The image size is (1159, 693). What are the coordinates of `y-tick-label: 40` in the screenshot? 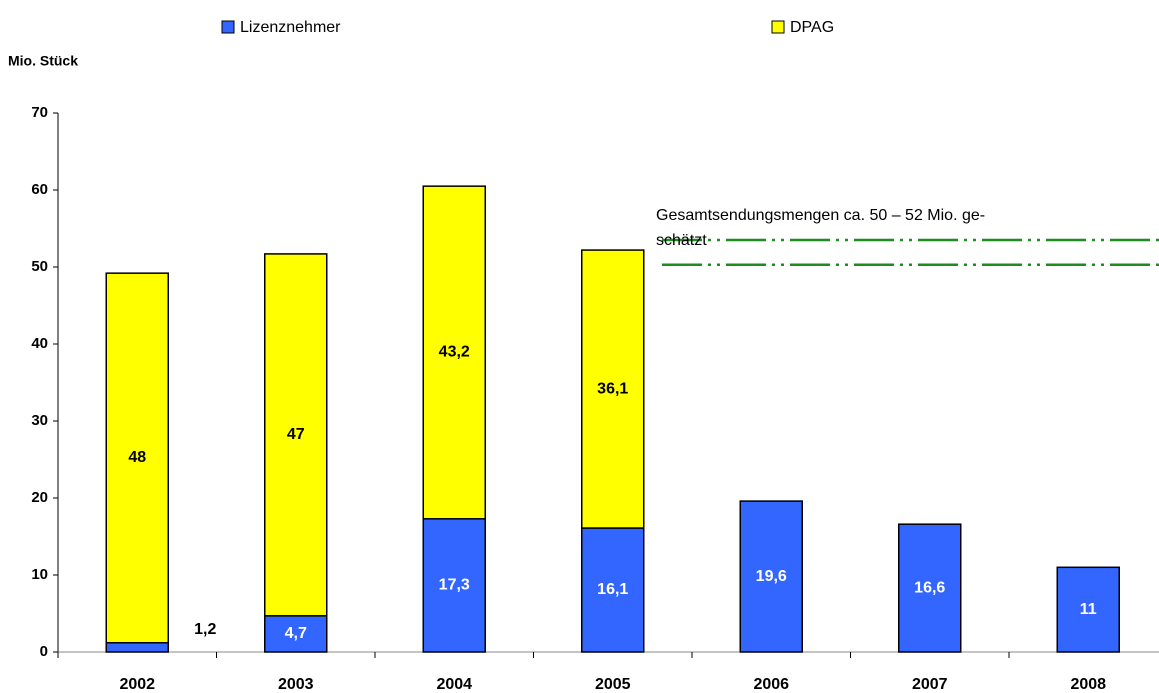 It's located at (39, 343).